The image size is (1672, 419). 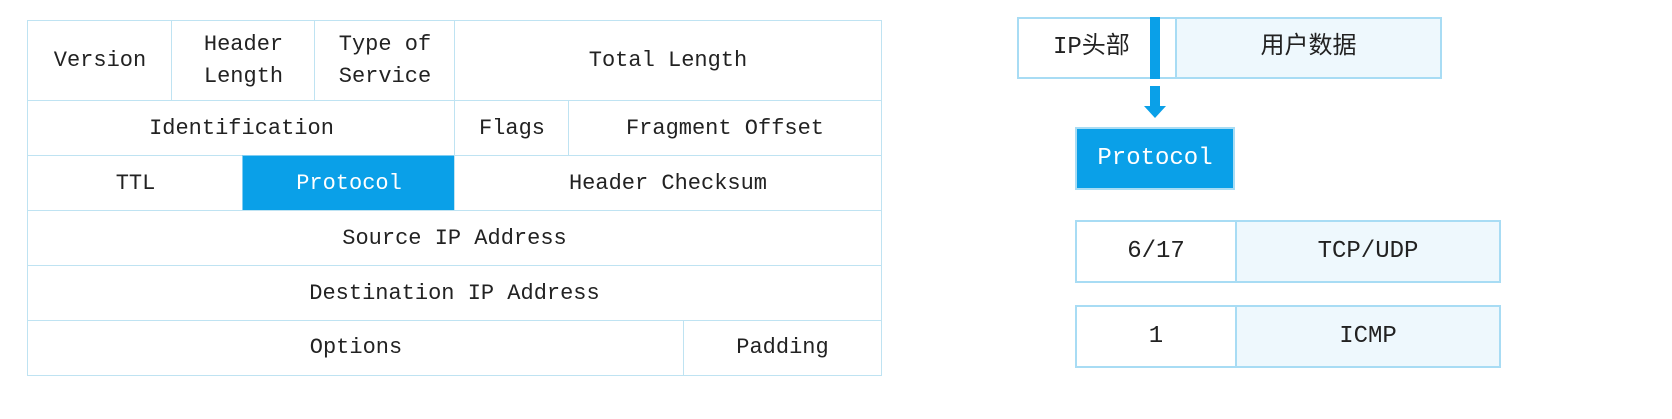 What do you see at coordinates (385, 61) in the screenshot?
I see `field-type-of-service: Type of Service` at bounding box center [385, 61].